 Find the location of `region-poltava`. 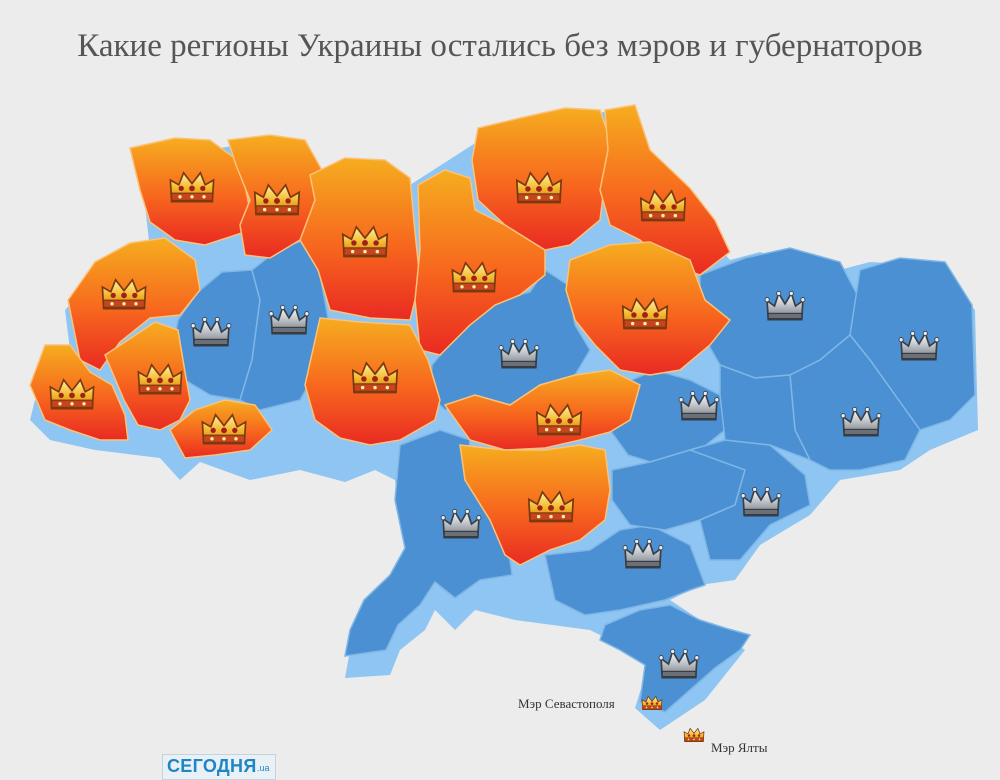

region-poltava is located at coordinates (667, 417).